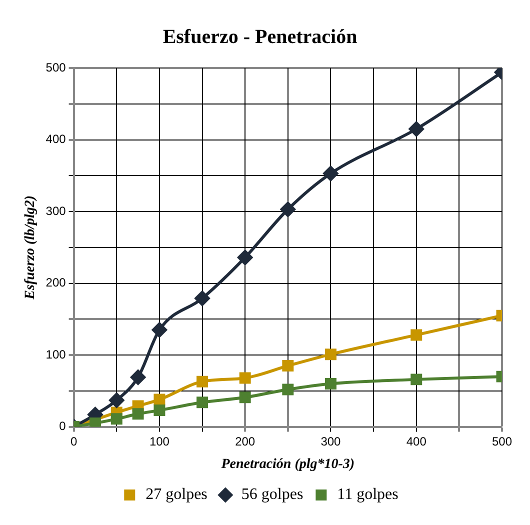 This screenshot has height=525, width=530. Describe the element at coordinates (367, 495) in the screenshot. I see `legend-label: 11 golpes` at that location.